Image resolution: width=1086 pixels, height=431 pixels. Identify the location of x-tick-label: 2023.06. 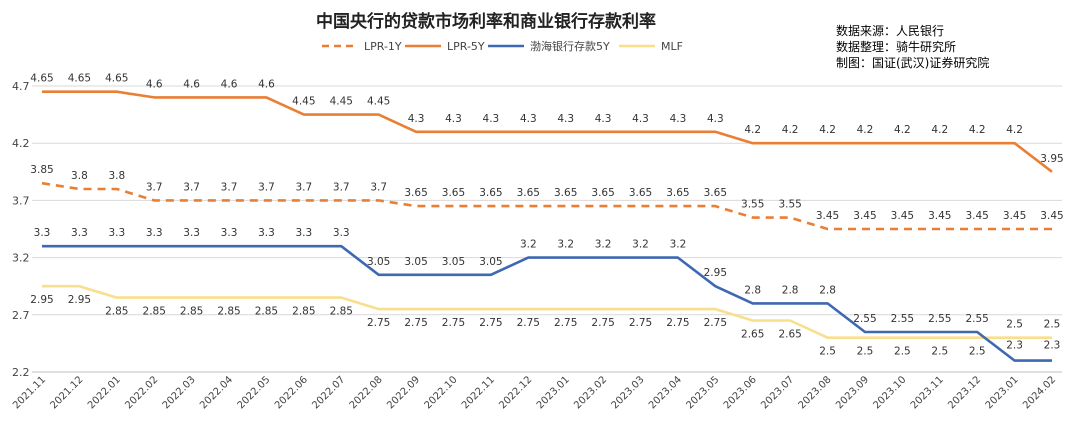
(740, 392).